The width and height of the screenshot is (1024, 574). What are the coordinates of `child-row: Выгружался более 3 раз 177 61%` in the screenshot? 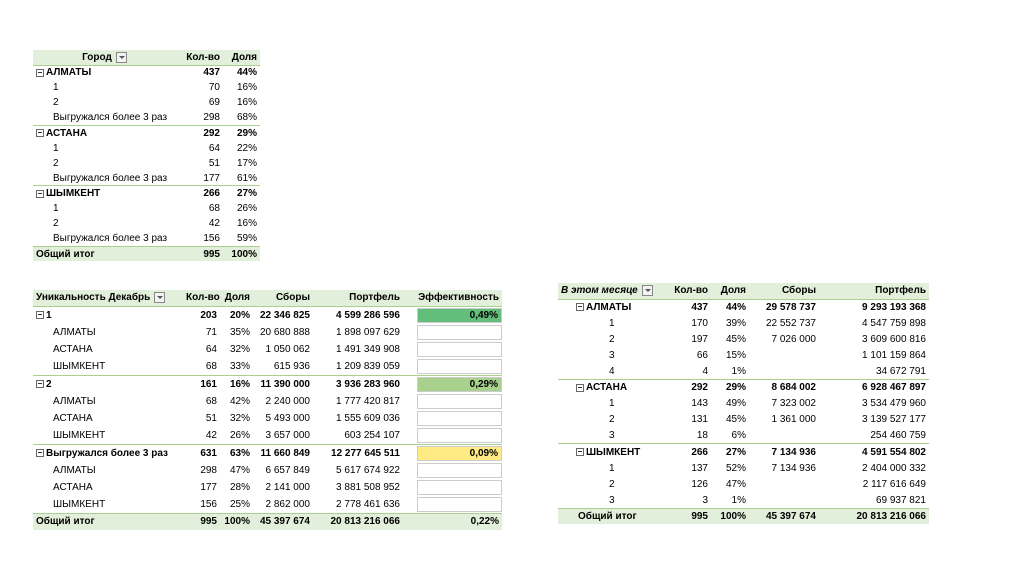 It's located at (146, 178).